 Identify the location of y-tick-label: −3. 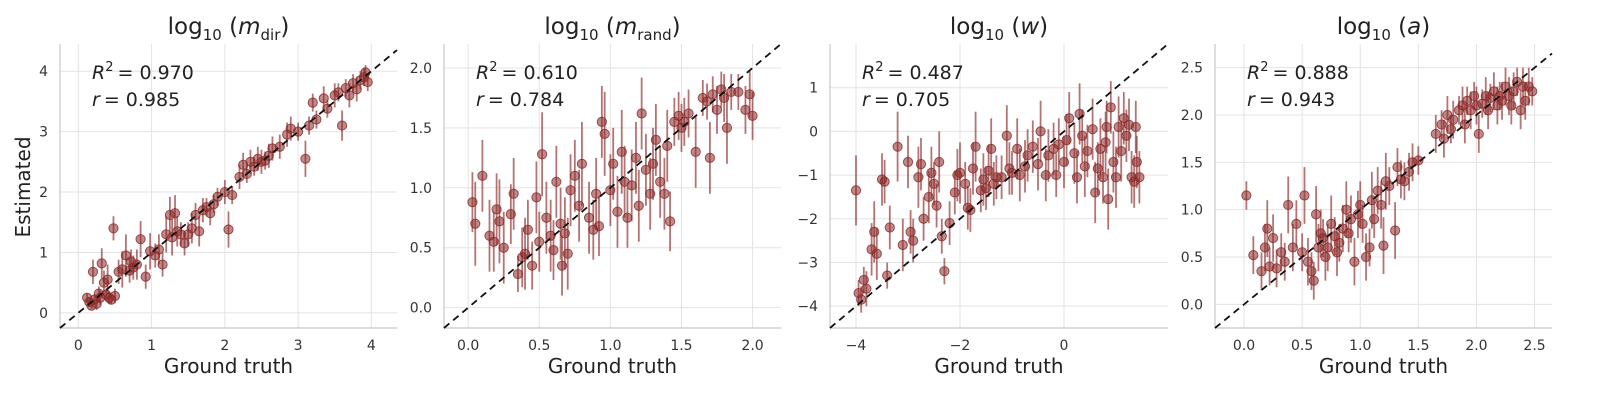
(807, 263).